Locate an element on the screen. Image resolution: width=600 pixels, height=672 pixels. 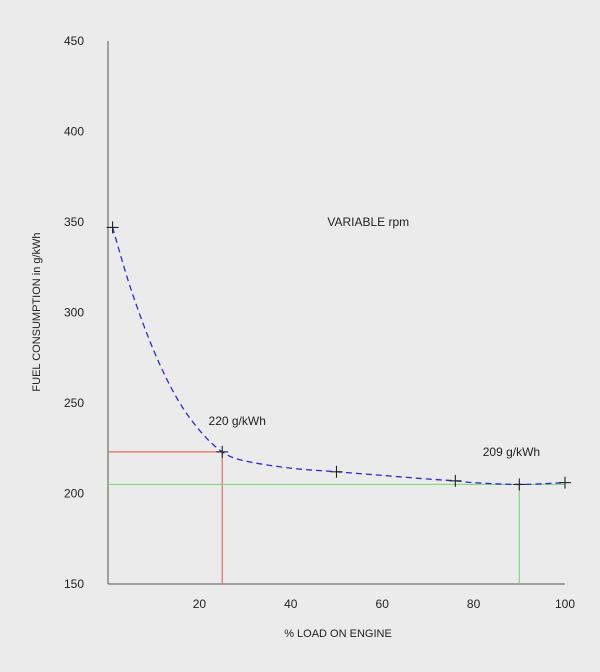
x-tick-label: 80 is located at coordinates (474, 604).